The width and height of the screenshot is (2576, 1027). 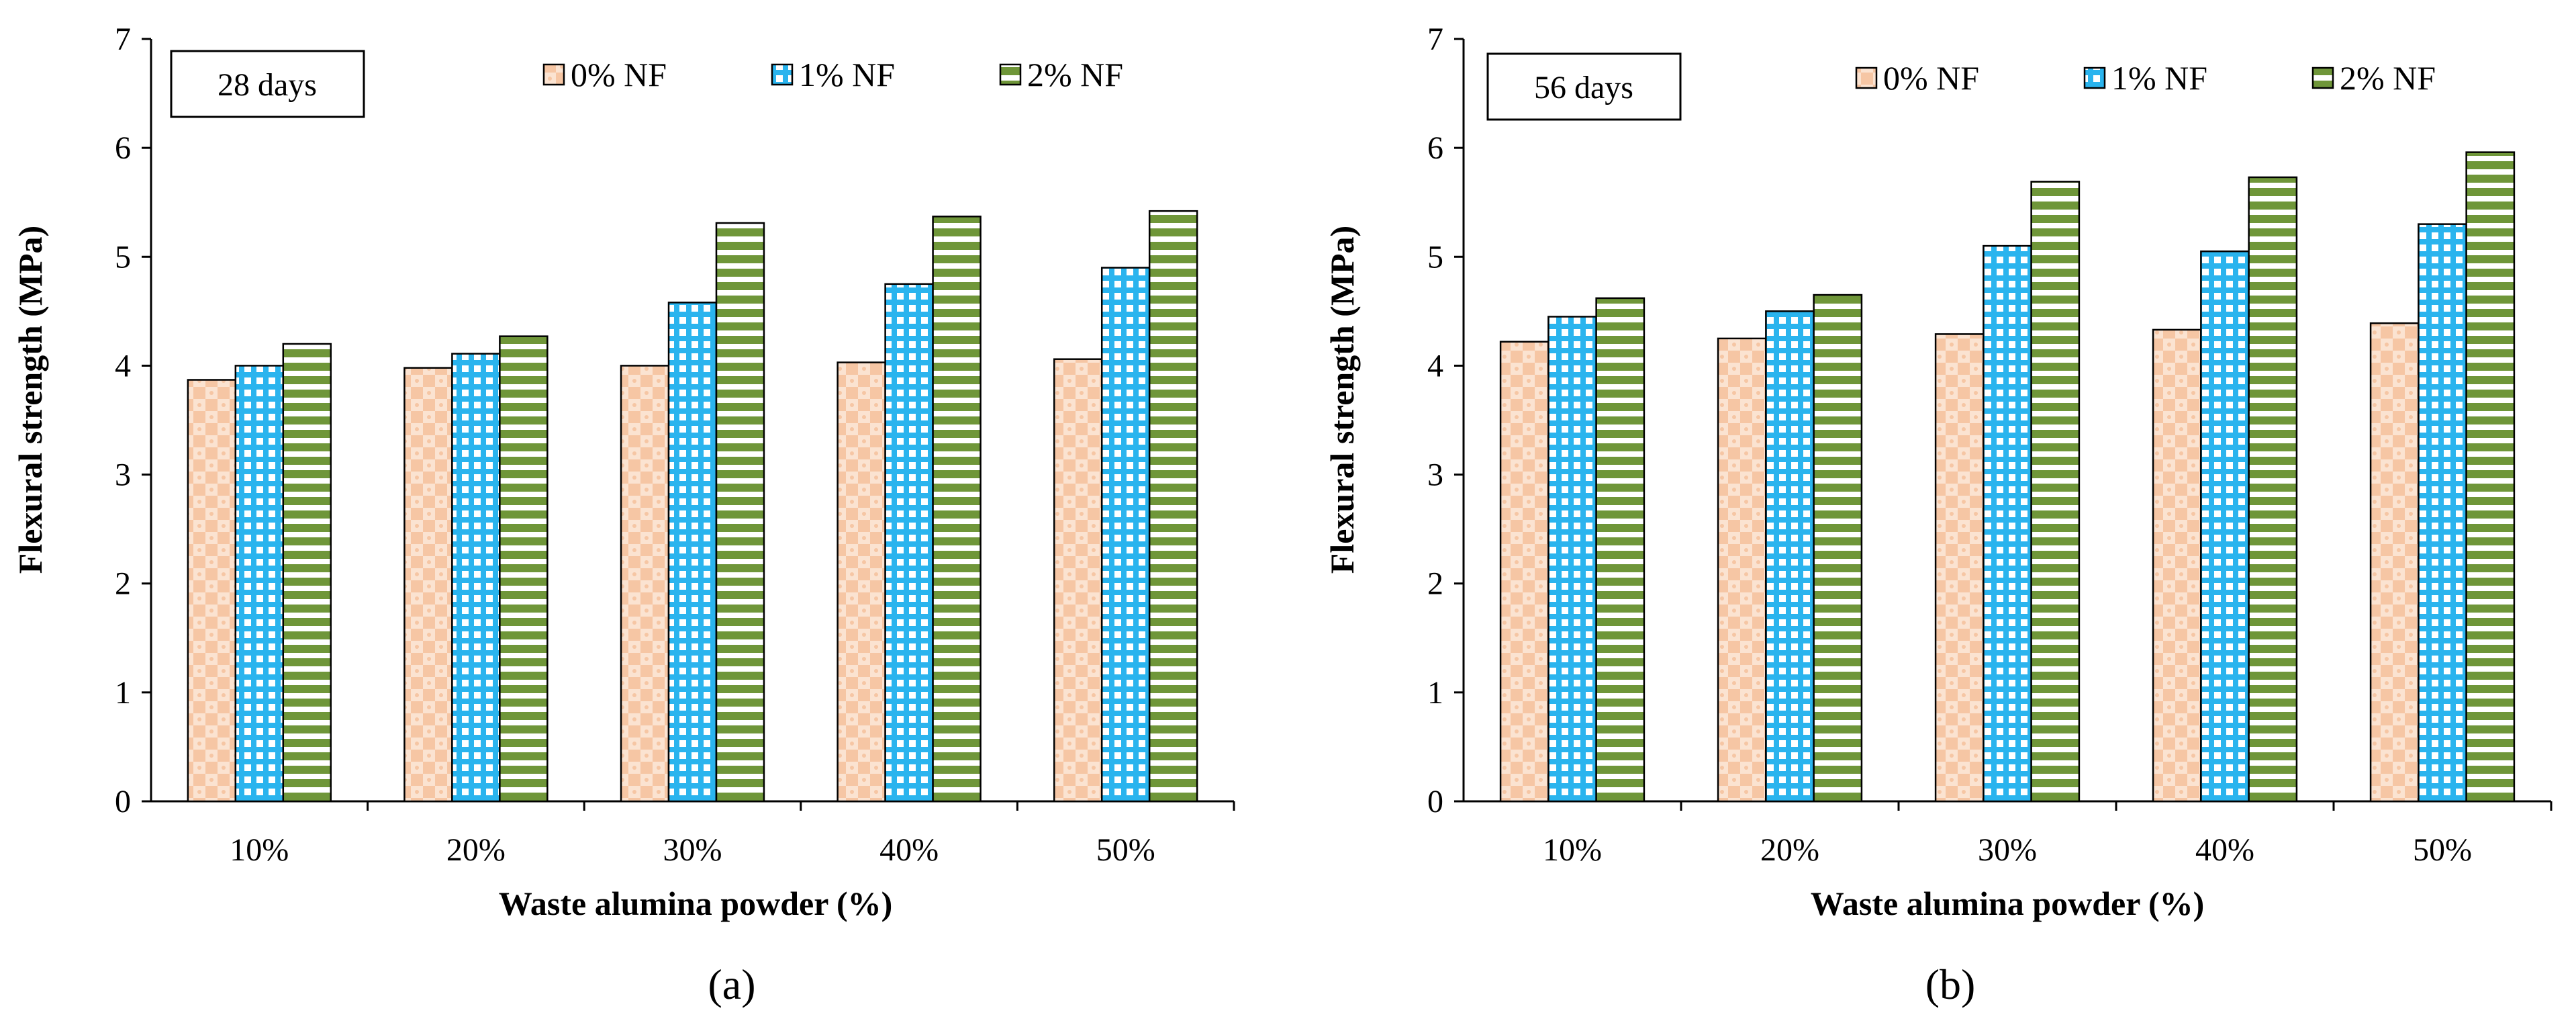 What do you see at coordinates (1951, 984) in the screenshot?
I see `panel-label: (b)` at bounding box center [1951, 984].